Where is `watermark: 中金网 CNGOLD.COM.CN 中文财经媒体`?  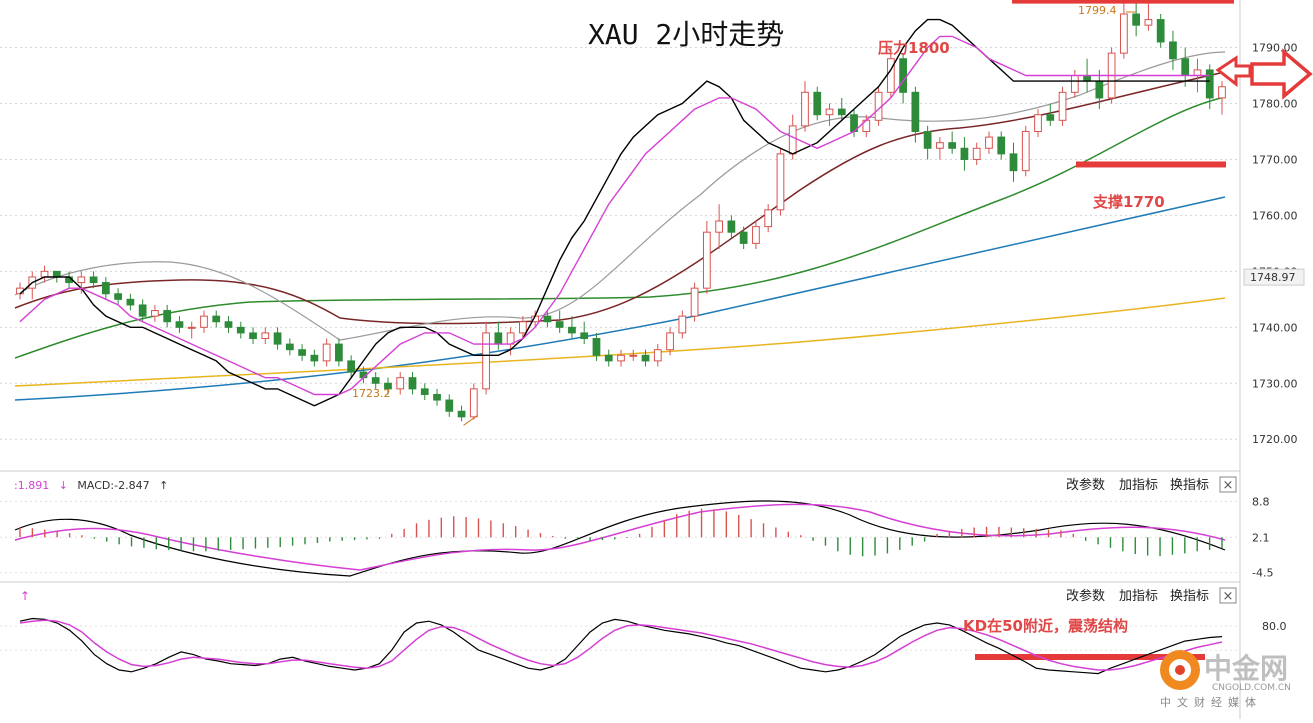 watermark: 中金网 CNGOLD.COM.CN 中文财经媒体 is located at coordinates (1225, 679).